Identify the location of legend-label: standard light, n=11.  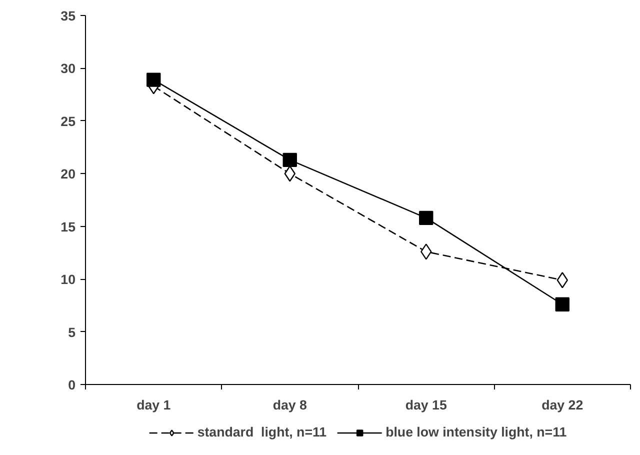
(262, 432).